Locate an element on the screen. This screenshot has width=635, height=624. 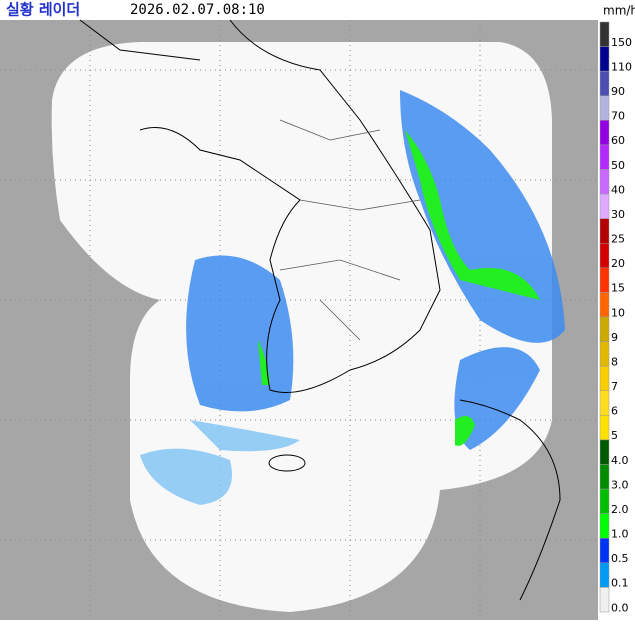
legend-label: 7 is located at coordinates (614, 386).